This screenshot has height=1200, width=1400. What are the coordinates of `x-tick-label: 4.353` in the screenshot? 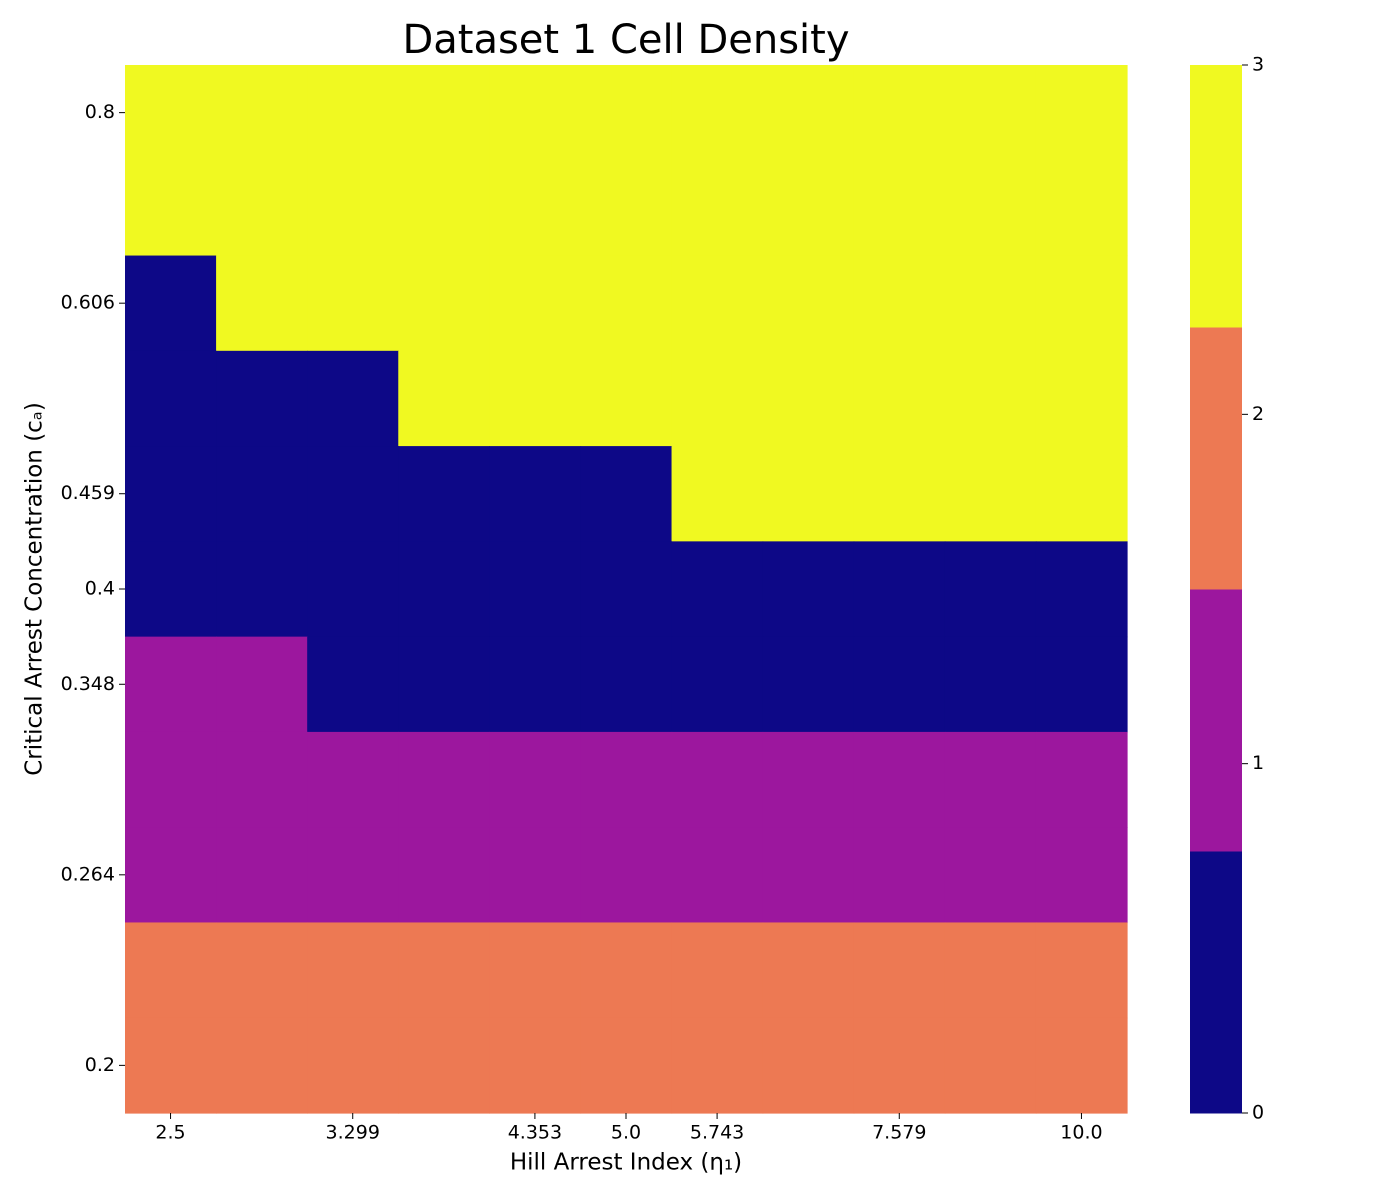 It's located at (535, 1133).